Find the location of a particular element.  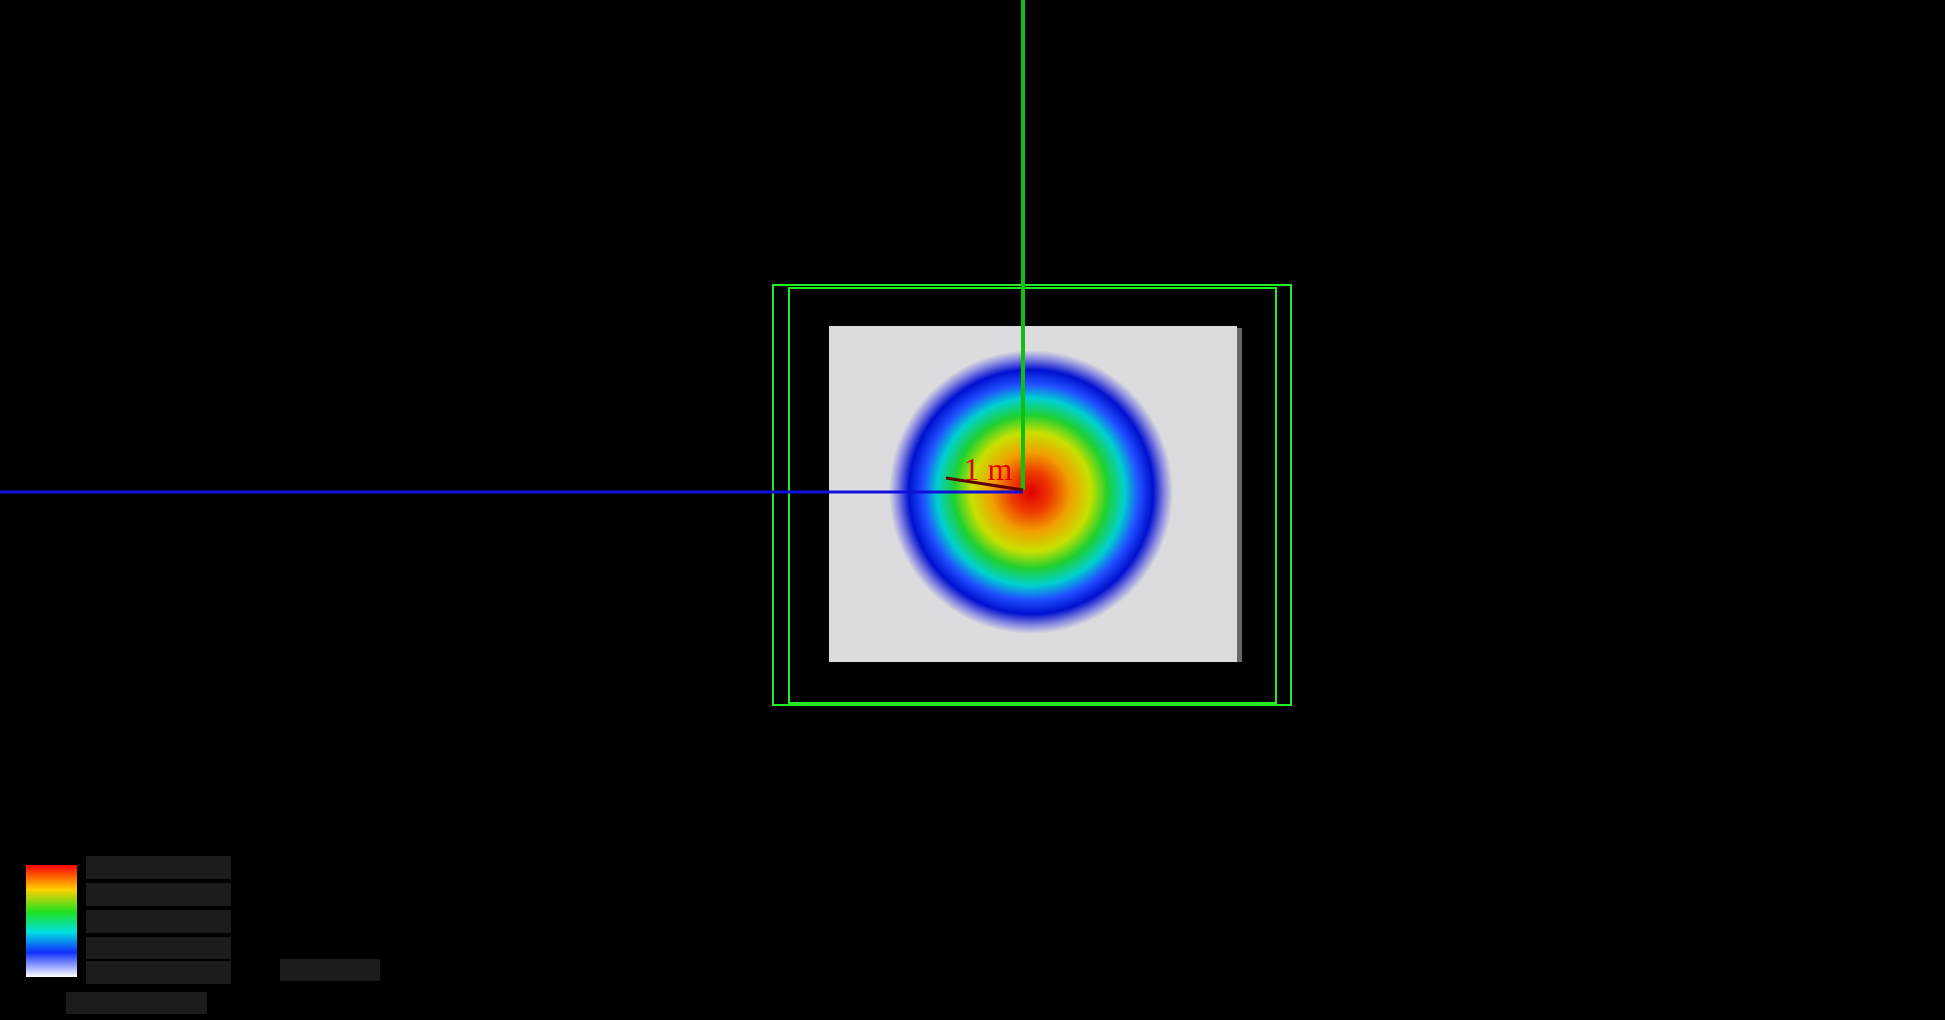

bounding-box-outer is located at coordinates (1032, 495).